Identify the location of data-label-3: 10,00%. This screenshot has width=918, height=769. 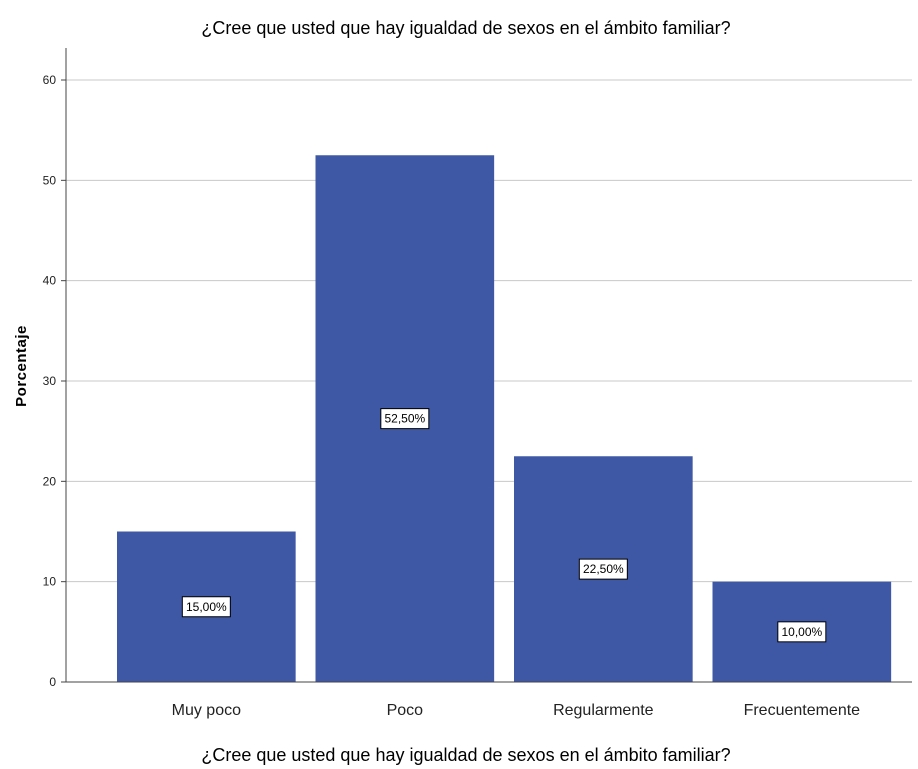
(801, 632).